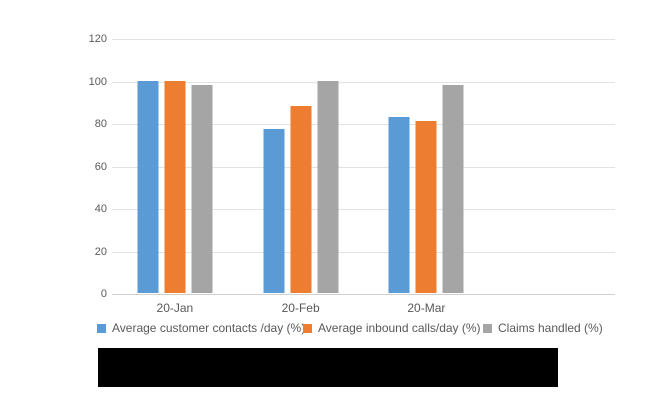  Describe the element at coordinates (100, 124) in the screenshot. I see `y-axis-label: 80` at that location.